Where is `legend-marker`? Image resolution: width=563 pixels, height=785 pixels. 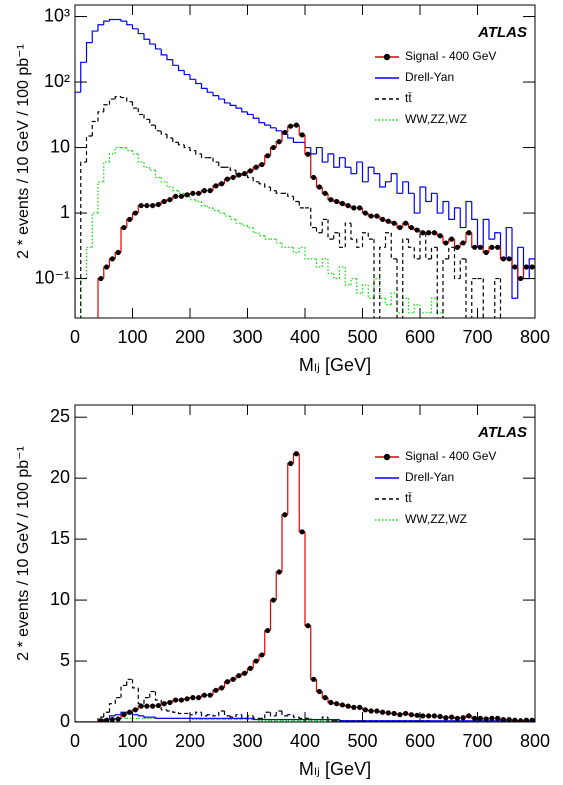
legend-marker is located at coordinates (387, 457).